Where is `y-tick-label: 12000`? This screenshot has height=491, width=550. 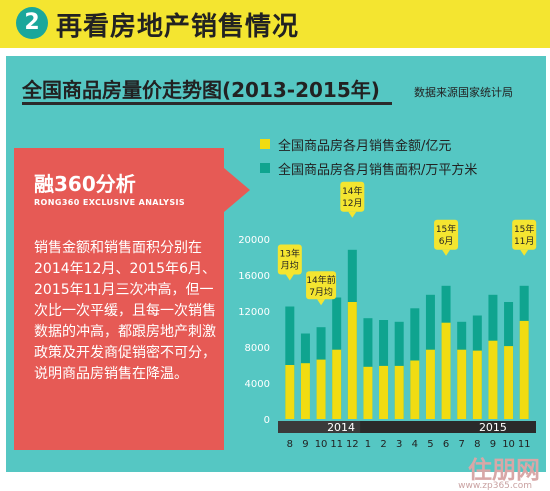
y-tick-label: 12000 is located at coordinates (254, 312).